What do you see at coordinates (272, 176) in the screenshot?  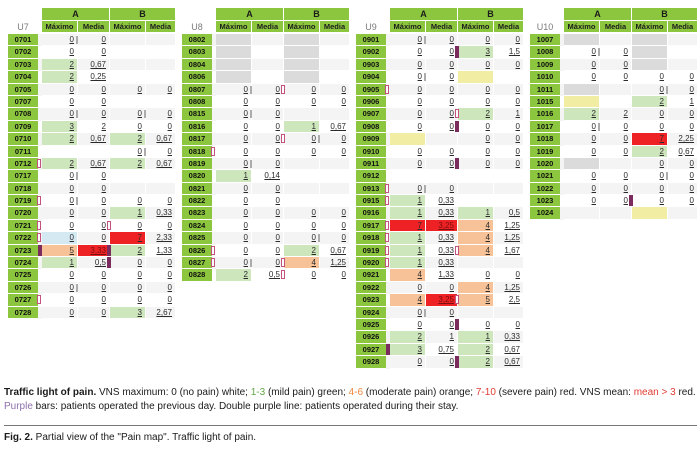 I see `pain-value: 0,14` at bounding box center [272, 176].